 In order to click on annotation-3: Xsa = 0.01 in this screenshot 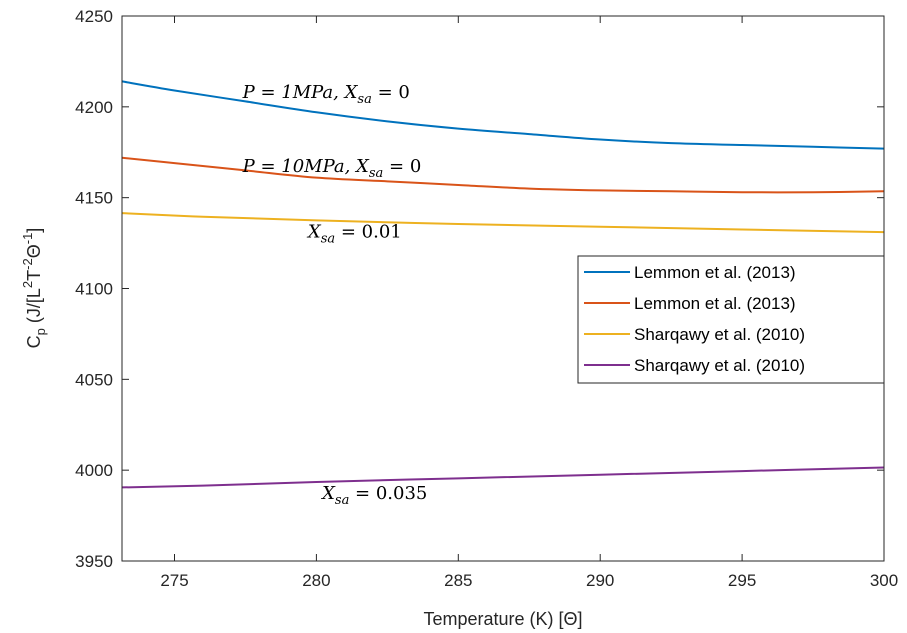, I will do `click(354, 234)`.